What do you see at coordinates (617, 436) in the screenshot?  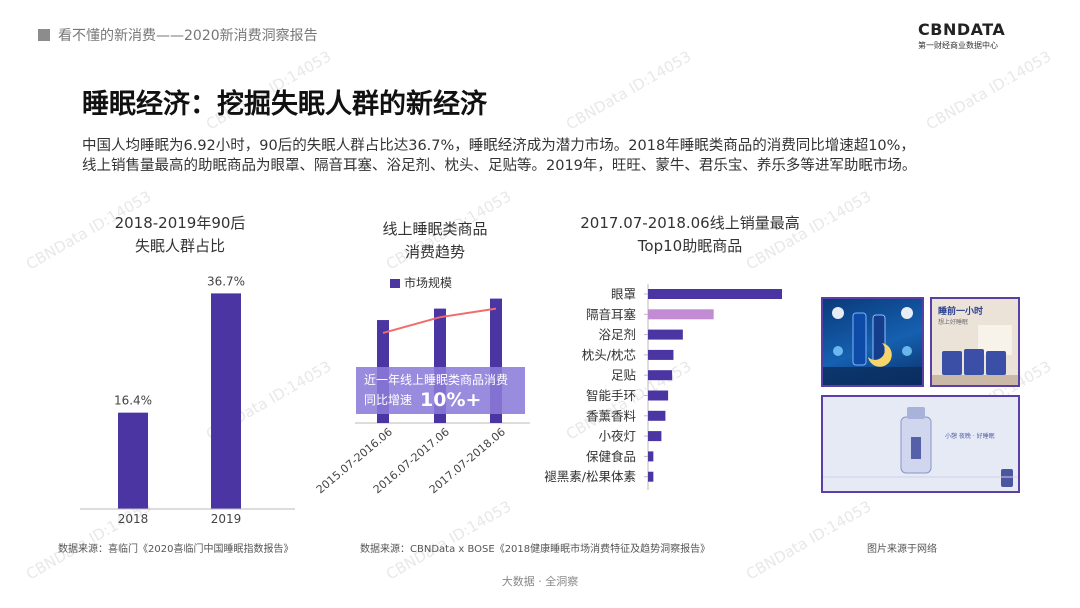 I see `chart3-category-label: 小夜灯` at bounding box center [617, 436].